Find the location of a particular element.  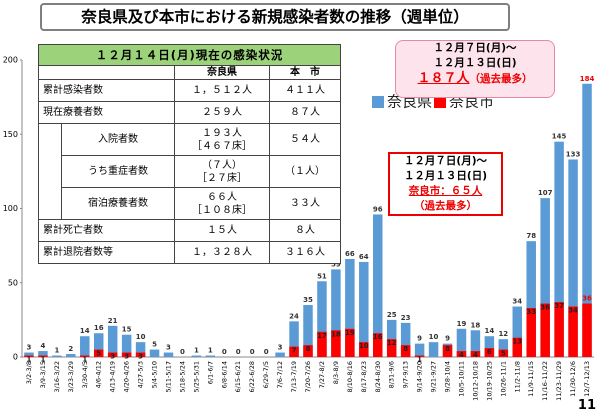

cell-line: （７人） is located at coordinates (222, 165).